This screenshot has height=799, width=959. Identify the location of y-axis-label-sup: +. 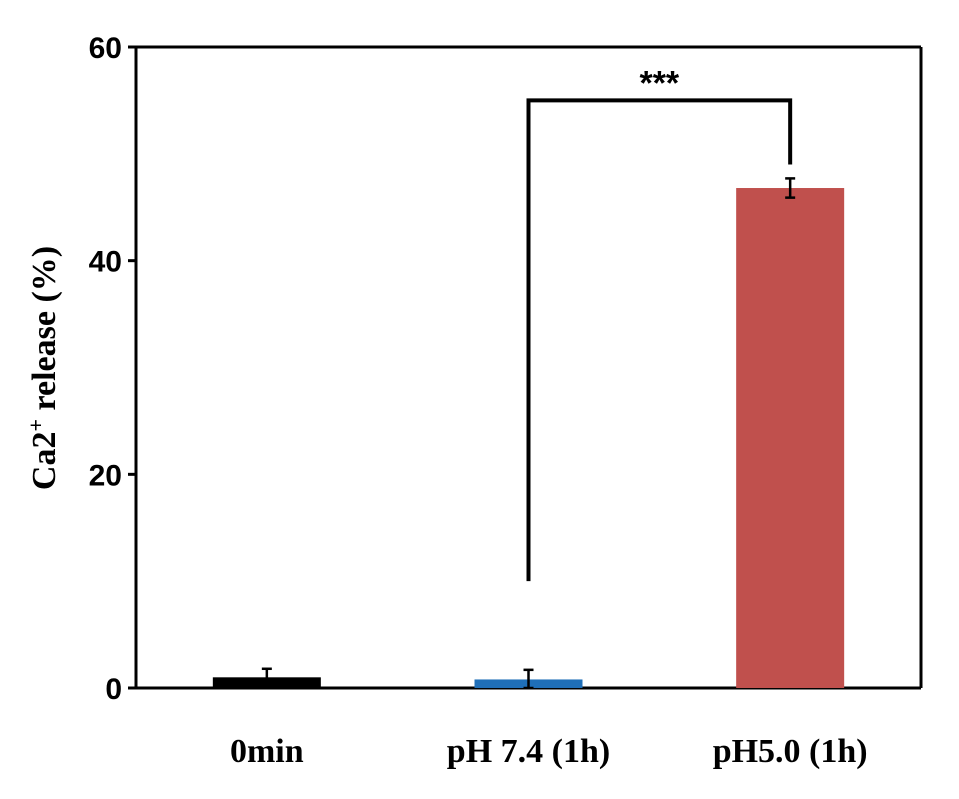
(35, 425).